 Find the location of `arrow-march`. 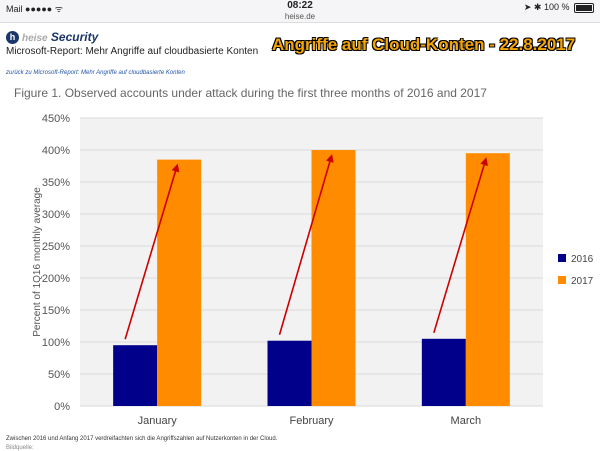

arrow-march is located at coordinates (460, 245).